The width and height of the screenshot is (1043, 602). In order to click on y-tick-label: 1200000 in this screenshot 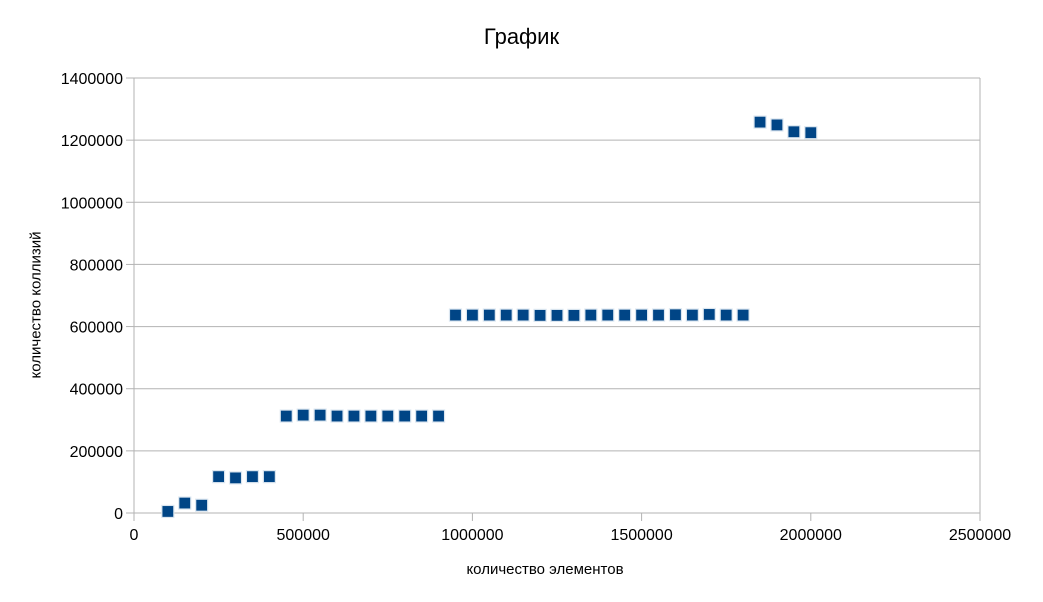, I will do `click(92, 141)`.